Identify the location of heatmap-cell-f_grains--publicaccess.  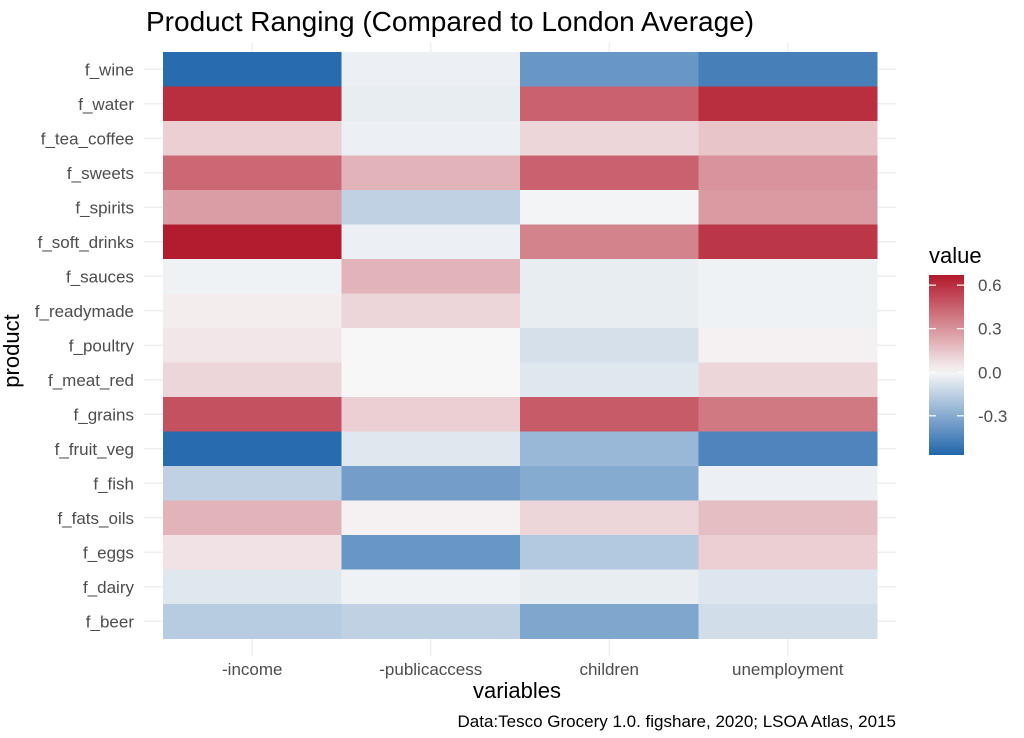
(431, 414).